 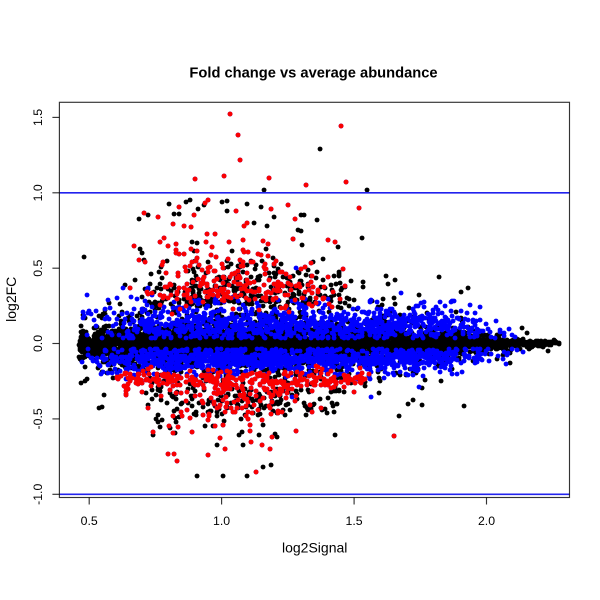 What do you see at coordinates (486, 521) in the screenshot?
I see `svg-text: 2.0` at bounding box center [486, 521].